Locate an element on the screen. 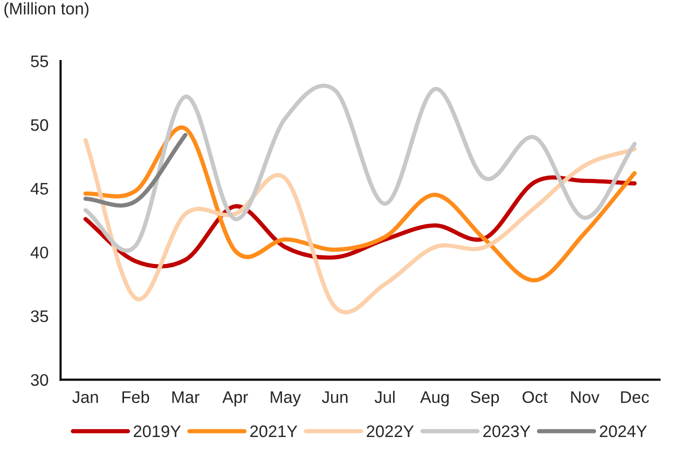  x-tick-label: Jun is located at coordinates (335, 397).